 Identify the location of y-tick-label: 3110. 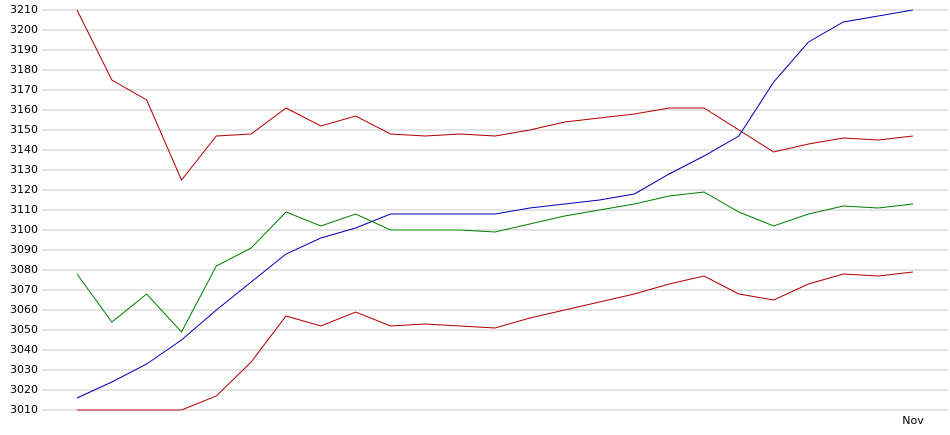
(24, 209).